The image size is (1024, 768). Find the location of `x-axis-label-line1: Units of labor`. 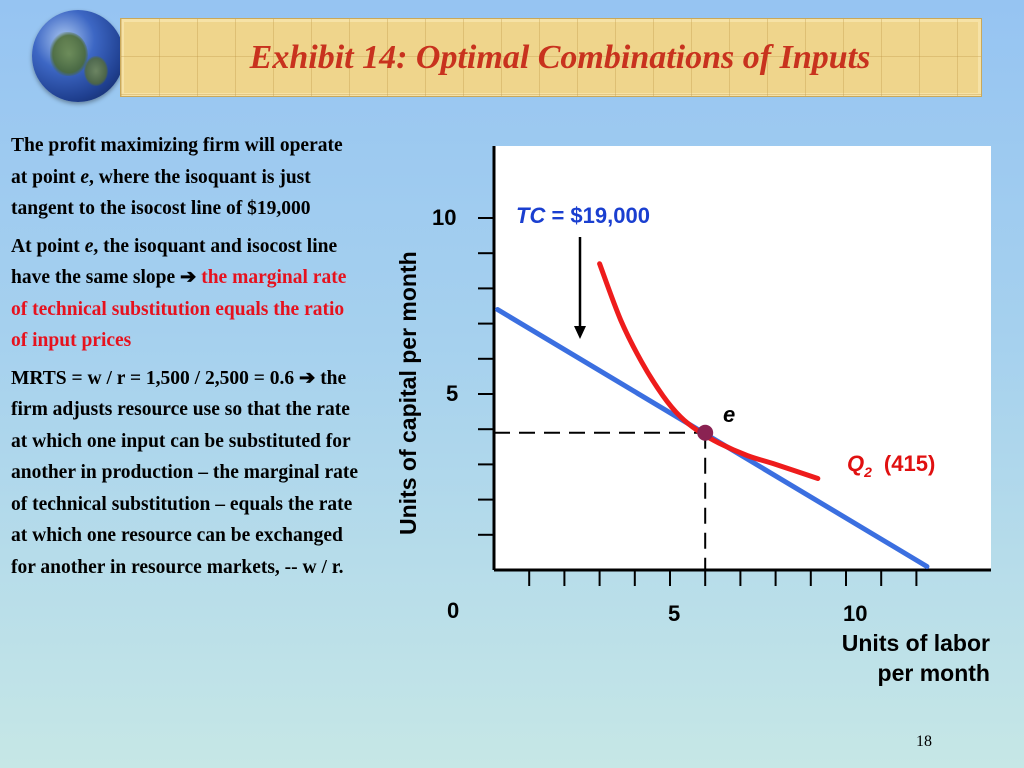

x-axis-label-line1: Units of labor is located at coordinates (915, 643).